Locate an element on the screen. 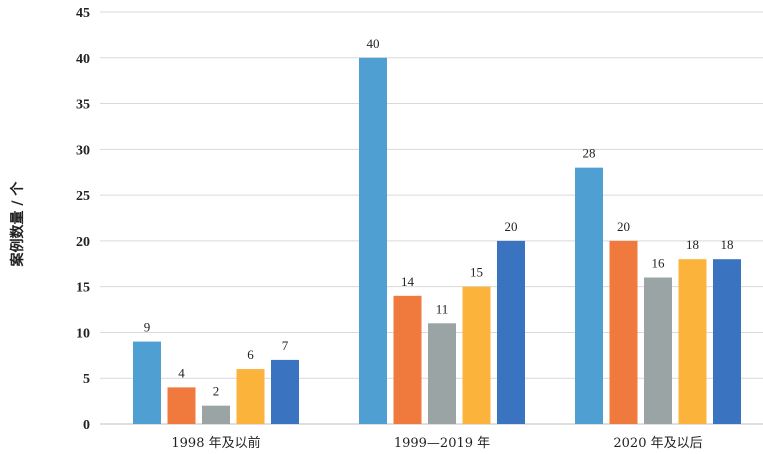 This screenshot has width=763, height=454. y-axis-label: 案例数量 / 个 is located at coordinates (17, 224).